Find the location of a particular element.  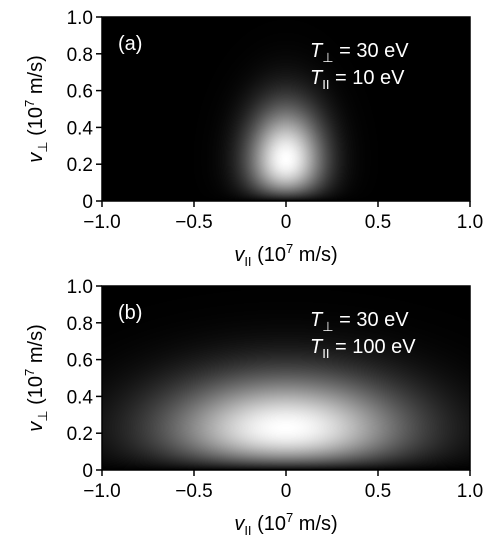

annotation-t-par: TII = 10 eV is located at coordinates (357, 79).